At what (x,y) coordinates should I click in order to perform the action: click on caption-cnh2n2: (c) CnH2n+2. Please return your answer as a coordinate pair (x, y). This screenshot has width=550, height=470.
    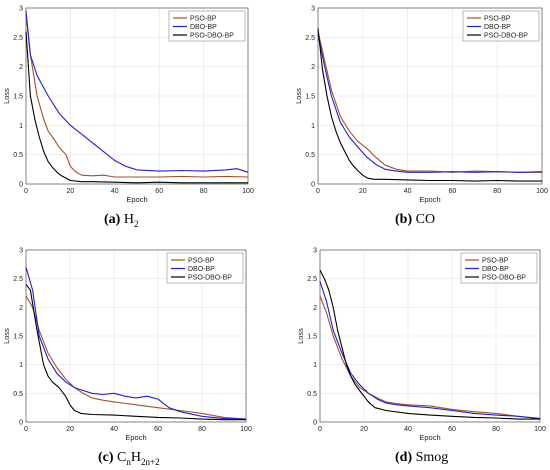
    Looking at the image, I should click on (129, 458).